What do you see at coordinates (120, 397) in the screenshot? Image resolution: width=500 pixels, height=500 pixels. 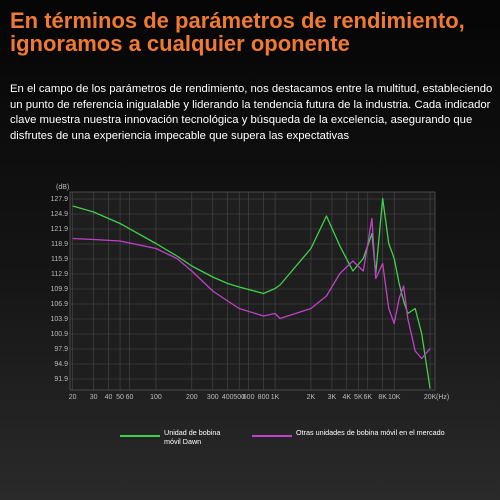 I see `x-tick-label: 50` at bounding box center [120, 397].